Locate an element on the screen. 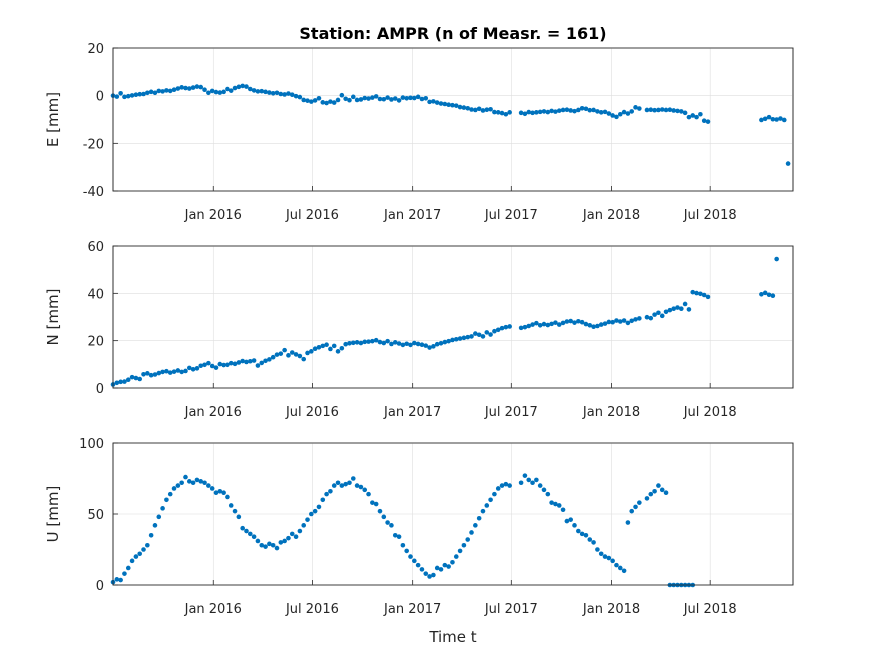  x-tick-label: Jan 2017 is located at coordinates (412, 609).